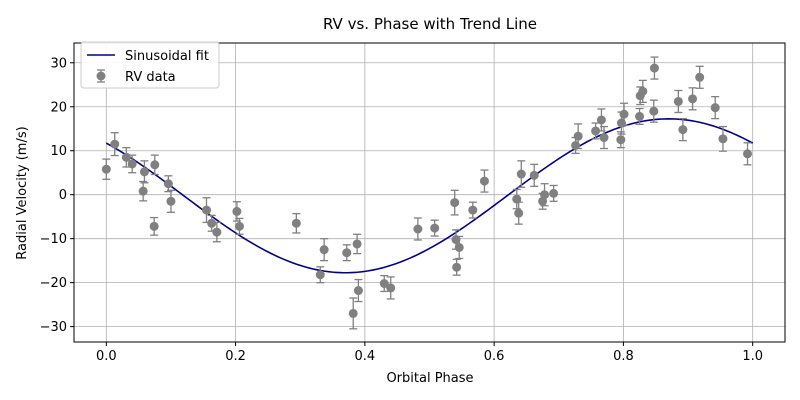  What do you see at coordinates (53, 327) in the screenshot?
I see `y-tick-label: −30` at bounding box center [53, 327].